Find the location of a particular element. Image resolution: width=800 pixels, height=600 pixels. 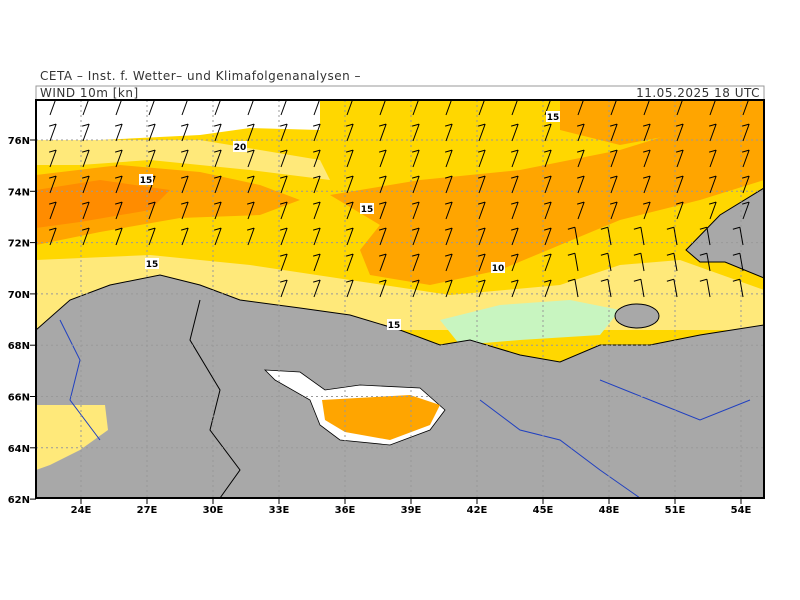

ice-area is located at coordinates (178, 120).